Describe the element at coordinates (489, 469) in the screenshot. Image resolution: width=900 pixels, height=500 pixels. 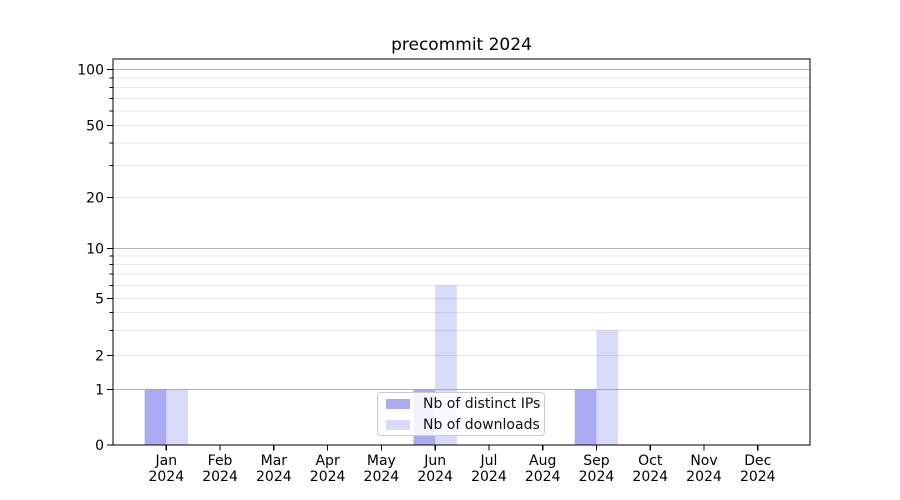
I see `x-tick-label-jul-2024: Jul 2024` at that location.